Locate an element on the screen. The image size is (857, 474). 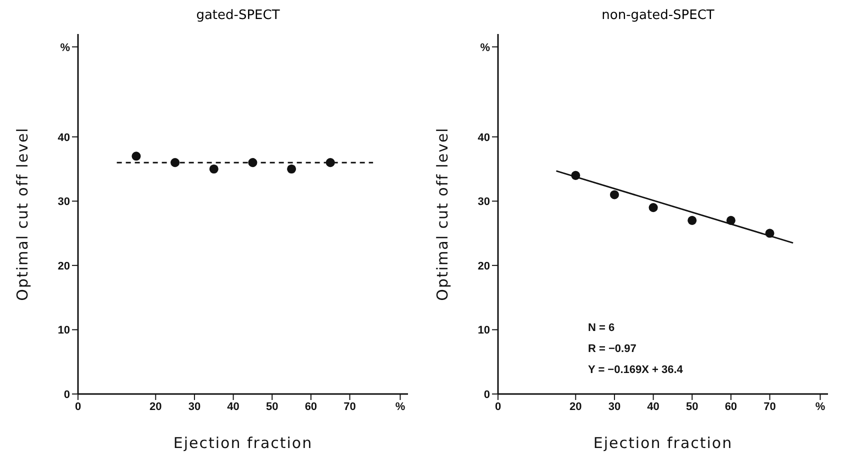
chart-title: gated-SPECT is located at coordinates (238, 16).